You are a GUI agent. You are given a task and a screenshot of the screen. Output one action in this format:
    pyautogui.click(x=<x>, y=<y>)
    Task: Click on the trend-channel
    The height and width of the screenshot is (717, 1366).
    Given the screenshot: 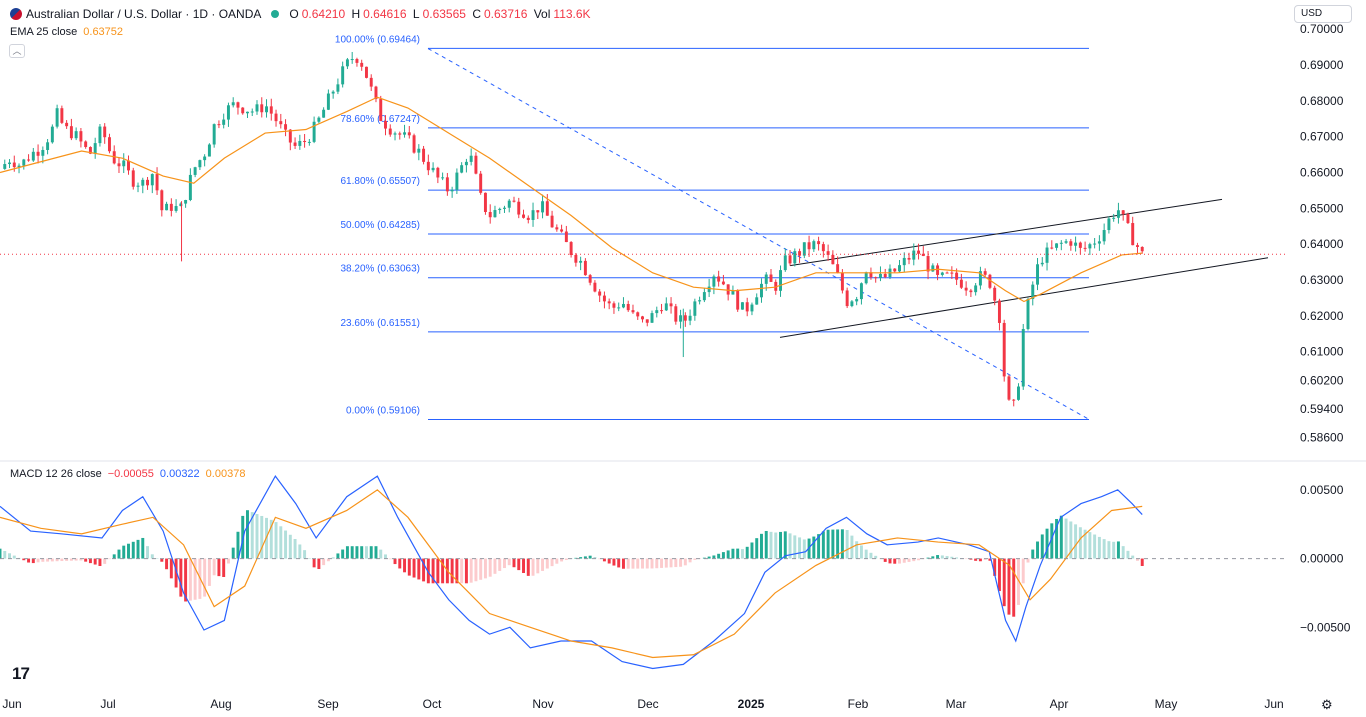 What is the action you would take?
    pyautogui.click(x=1024, y=268)
    